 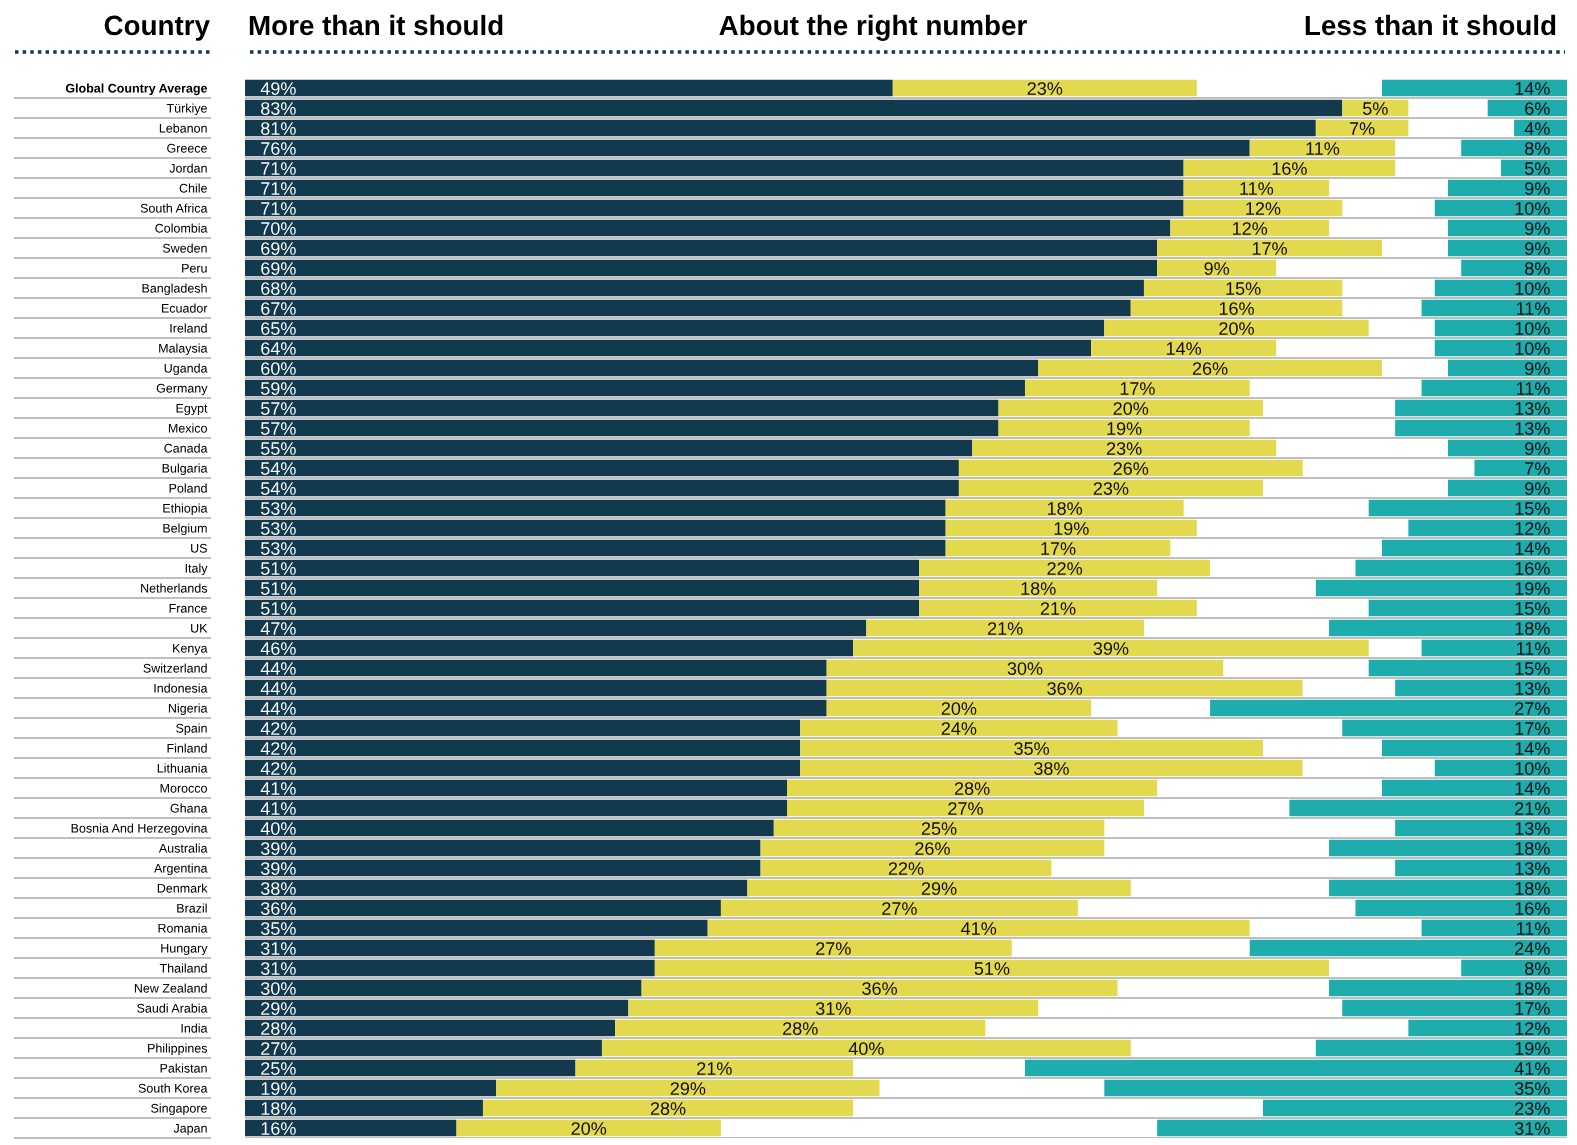 I want to click on data-label: 55%, so click(x=278, y=448).